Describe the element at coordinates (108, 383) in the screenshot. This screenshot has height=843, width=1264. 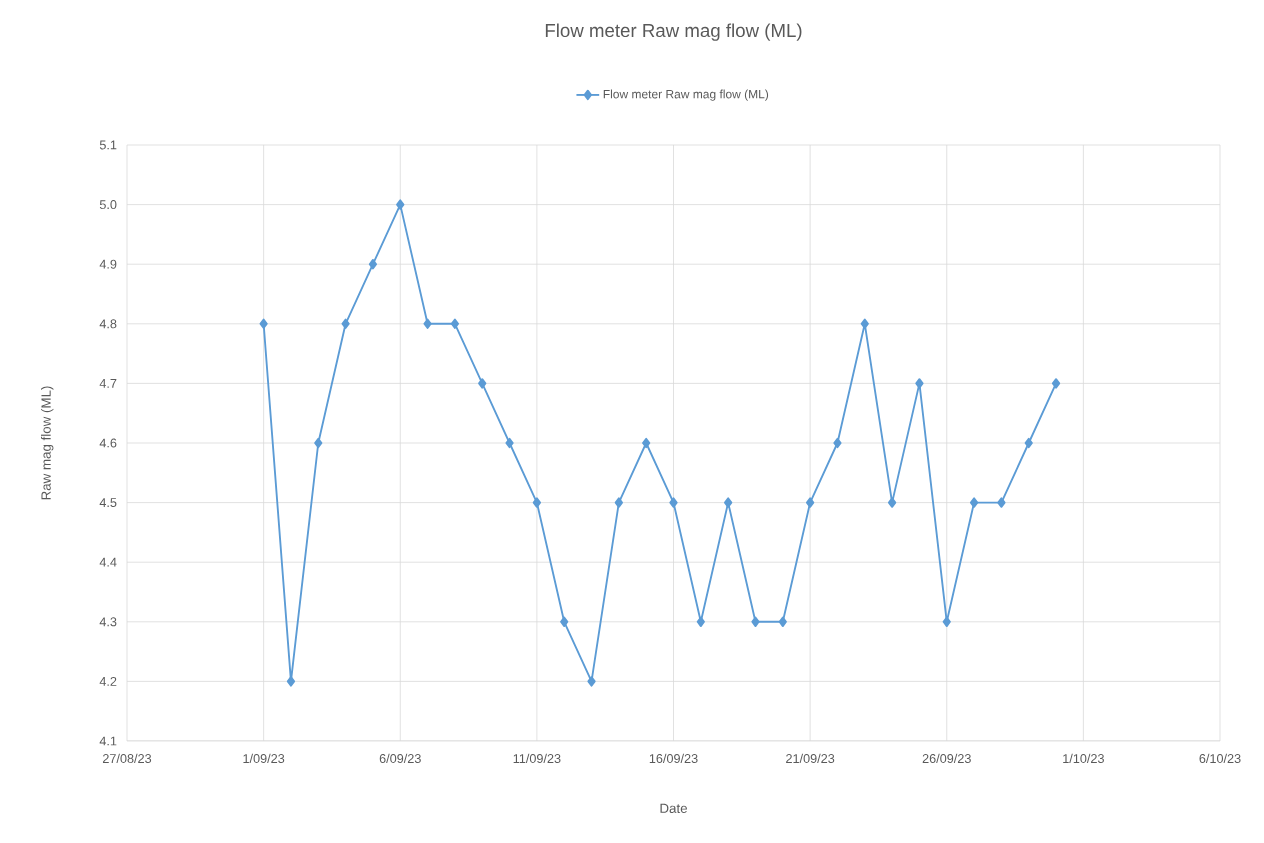
I see `y-tick-label: 4.7` at that location.